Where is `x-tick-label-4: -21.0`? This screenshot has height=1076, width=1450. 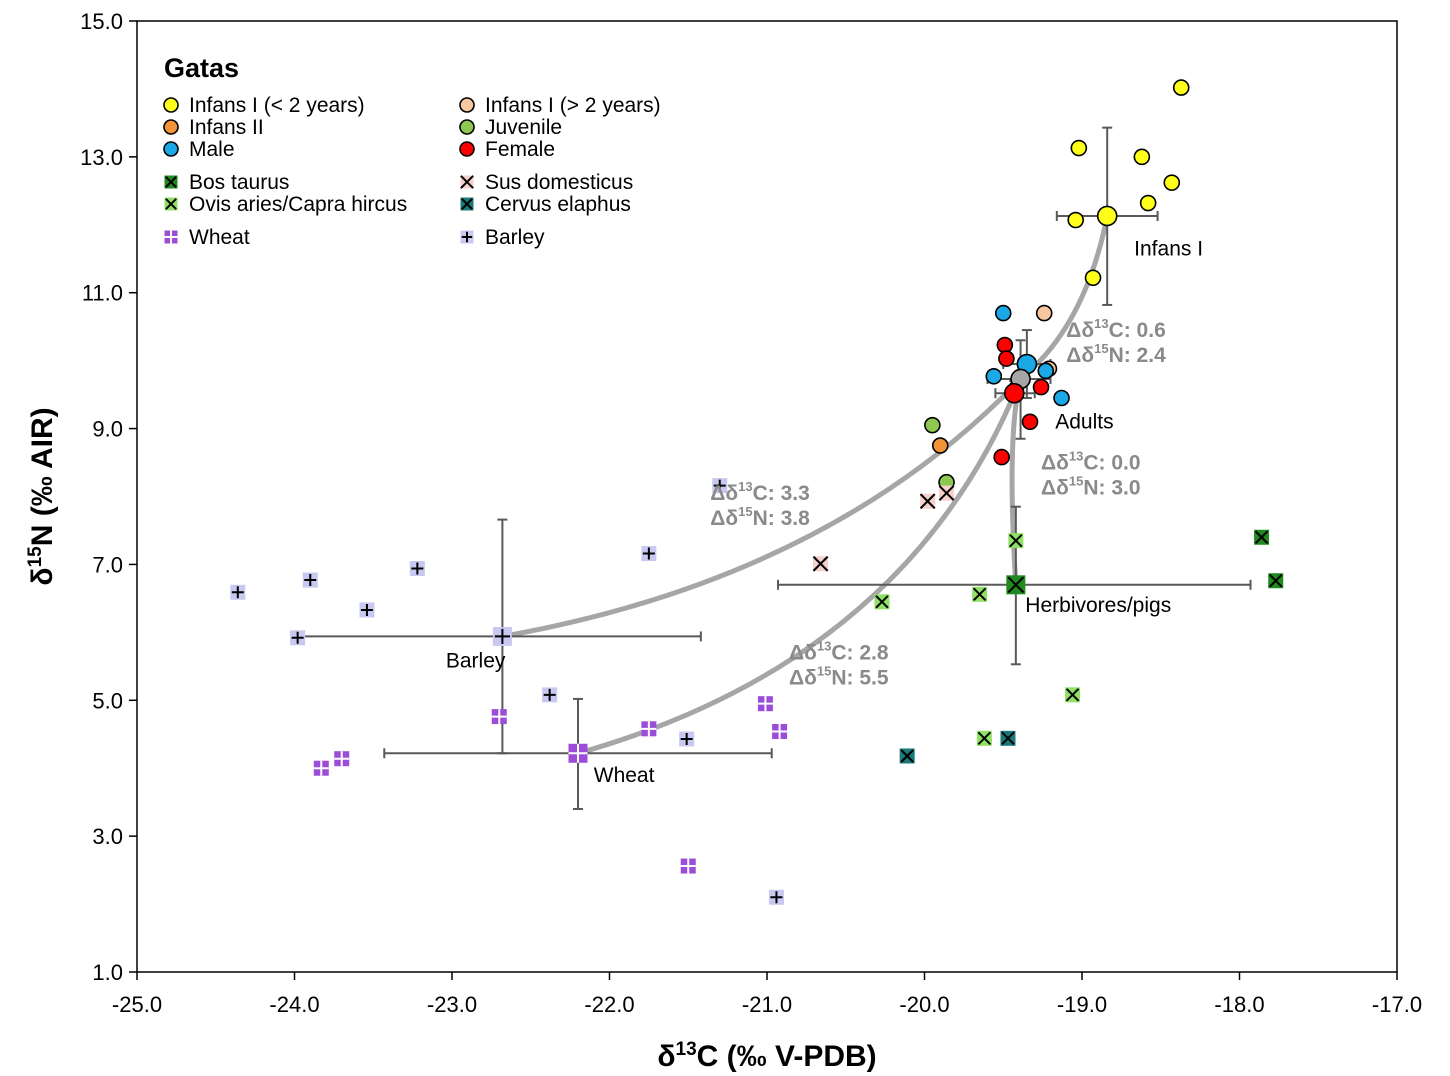
x-tick-label-4: -21.0 is located at coordinates (767, 1004).